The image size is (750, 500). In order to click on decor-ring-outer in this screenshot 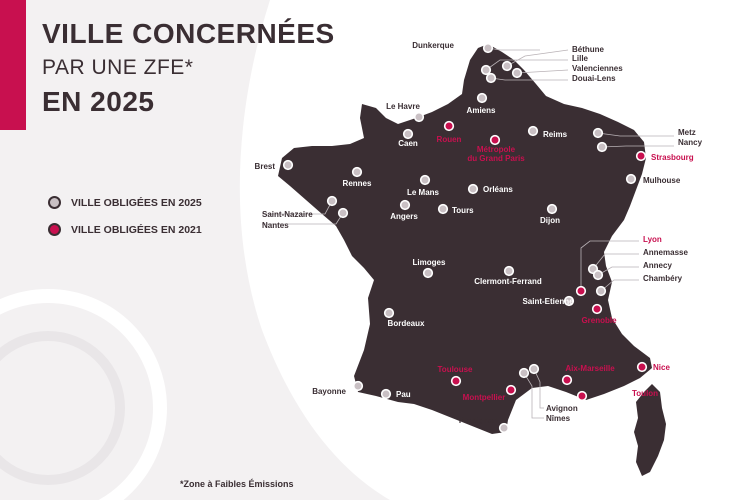, I will do `click(83, 394)`.